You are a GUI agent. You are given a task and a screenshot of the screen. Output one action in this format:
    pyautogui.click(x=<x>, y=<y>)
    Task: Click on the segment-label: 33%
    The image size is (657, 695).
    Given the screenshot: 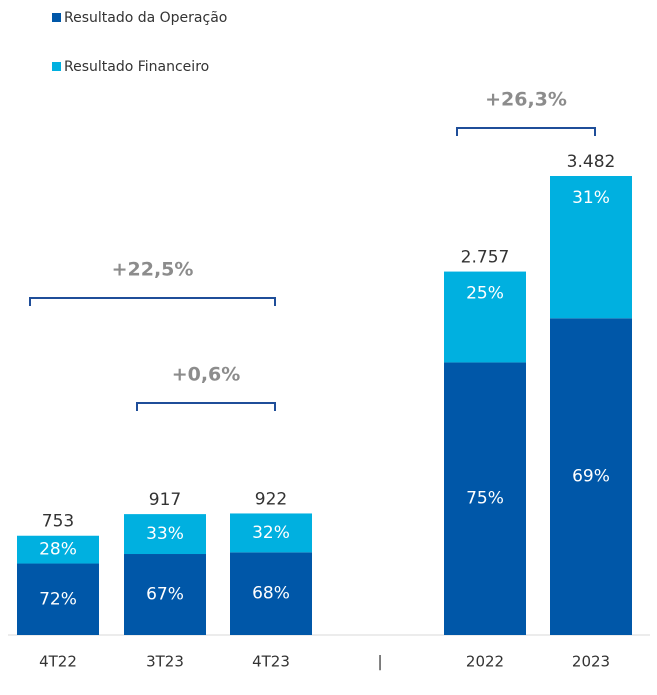 What is the action you would take?
    pyautogui.click(x=165, y=534)
    